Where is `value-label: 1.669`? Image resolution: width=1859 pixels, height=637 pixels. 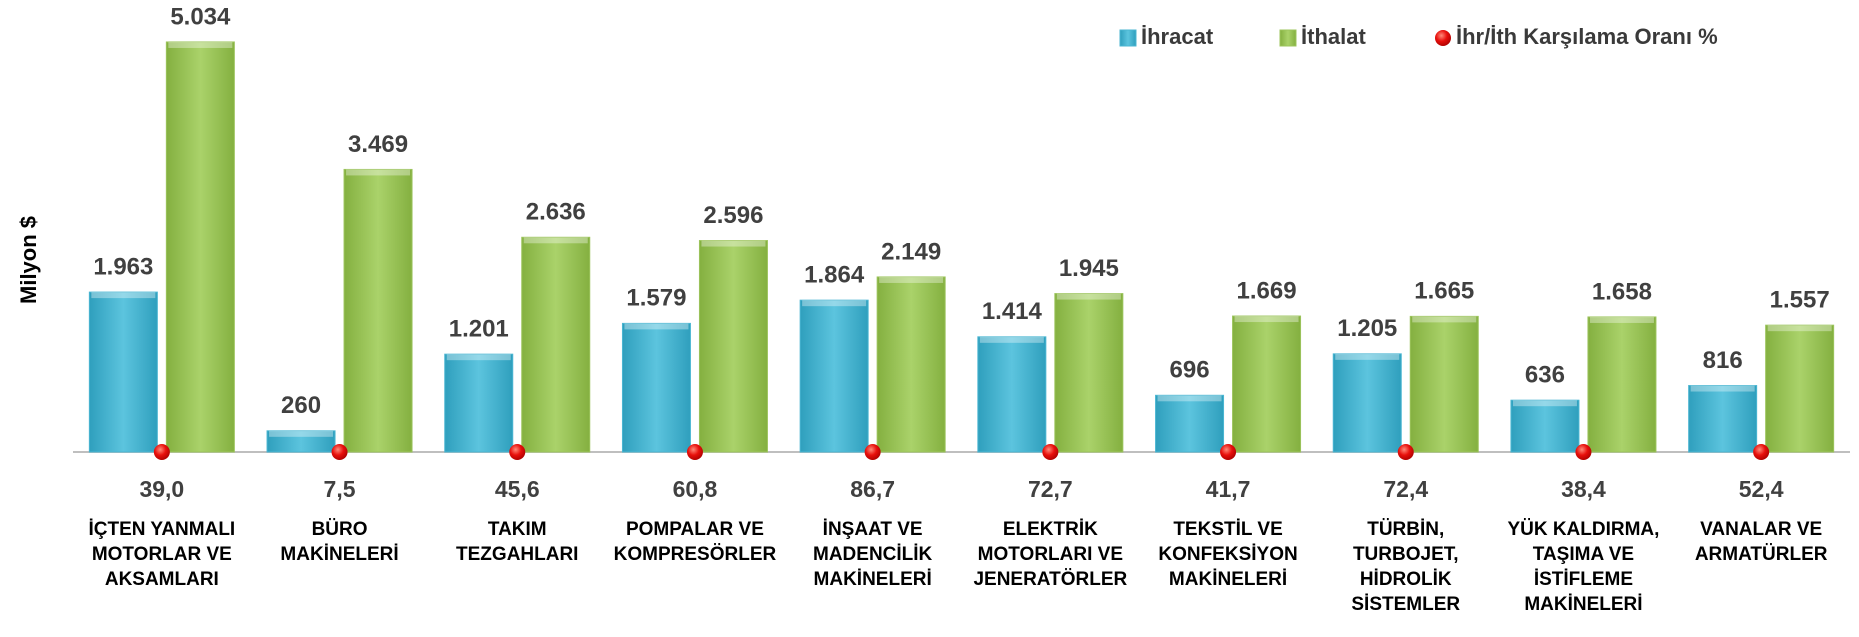 value-label: 1.669 is located at coordinates (1267, 290).